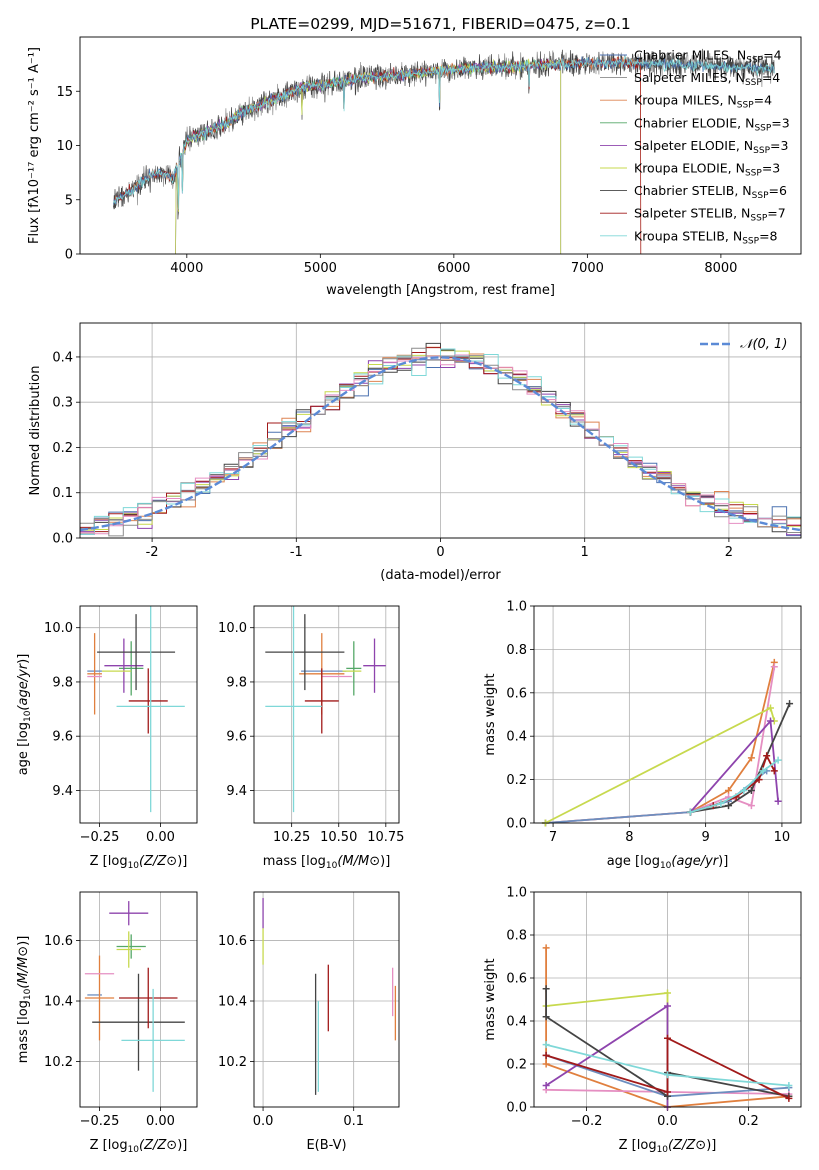 Image resolution: width=819 pixels, height=1170 pixels. I want to click on label-part: age [log, so click(633, 861).